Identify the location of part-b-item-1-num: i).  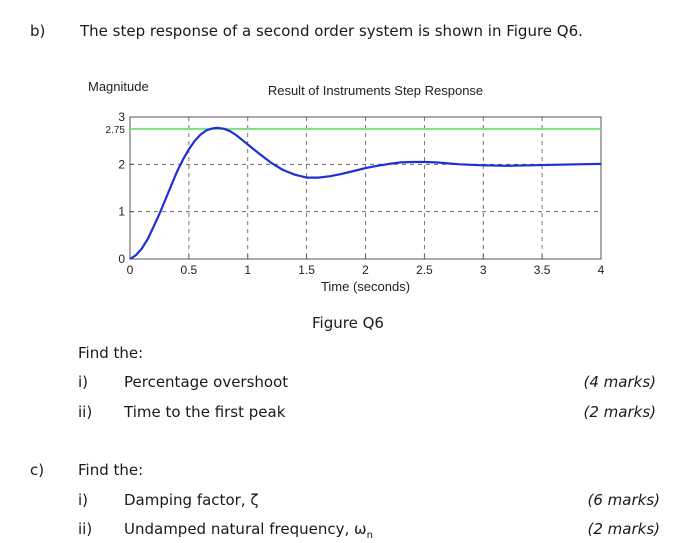
(83, 382).